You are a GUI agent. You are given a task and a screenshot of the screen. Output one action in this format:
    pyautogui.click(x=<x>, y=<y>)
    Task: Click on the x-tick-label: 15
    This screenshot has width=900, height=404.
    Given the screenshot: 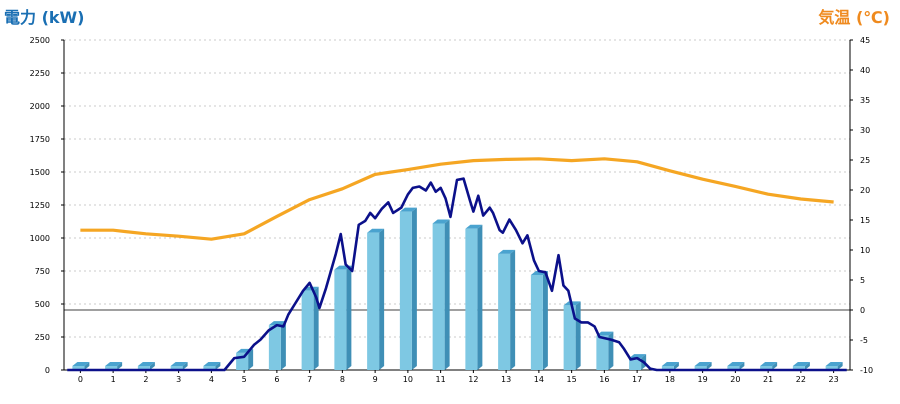 What is the action you would take?
    pyautogui.click(x=572, y=379)
    